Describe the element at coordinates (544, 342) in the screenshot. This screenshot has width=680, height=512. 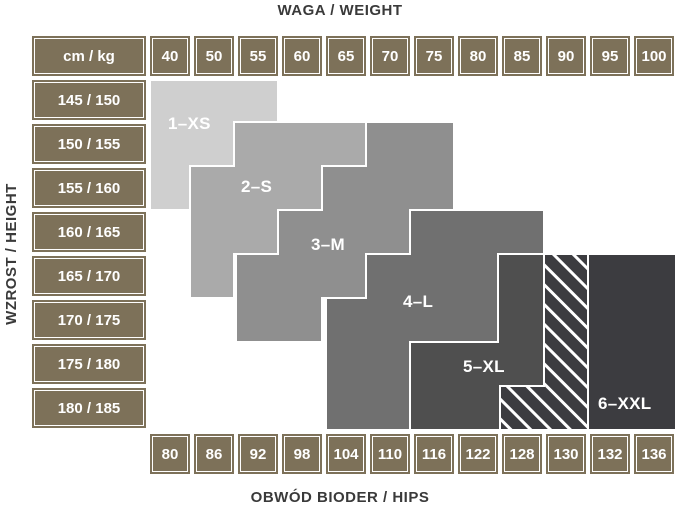
I see `size-region-xxl-overlap` at that location.